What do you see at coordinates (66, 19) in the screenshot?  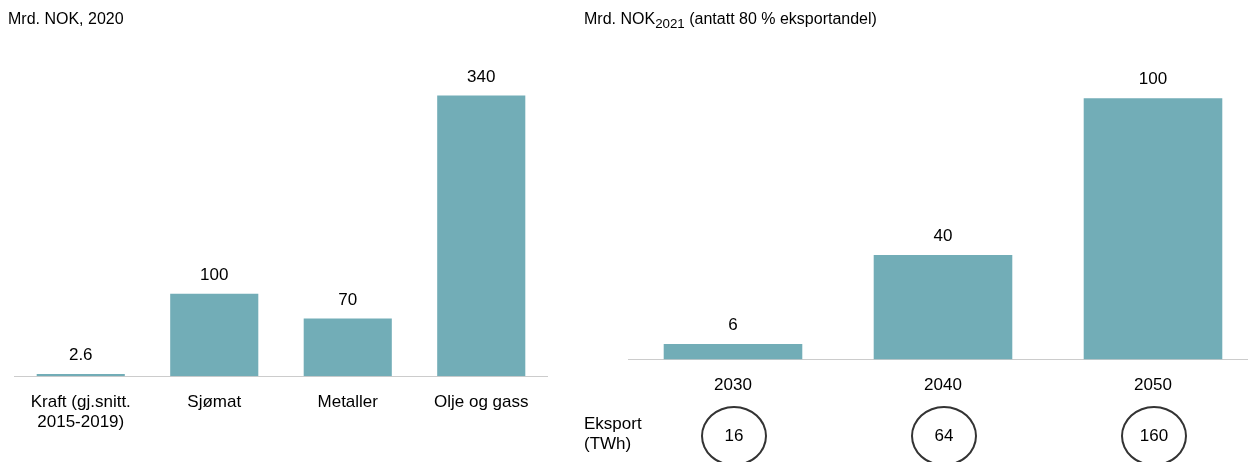 I see `chart-title: Mrd. NOK, 2020` at bounding box center [66, 19].